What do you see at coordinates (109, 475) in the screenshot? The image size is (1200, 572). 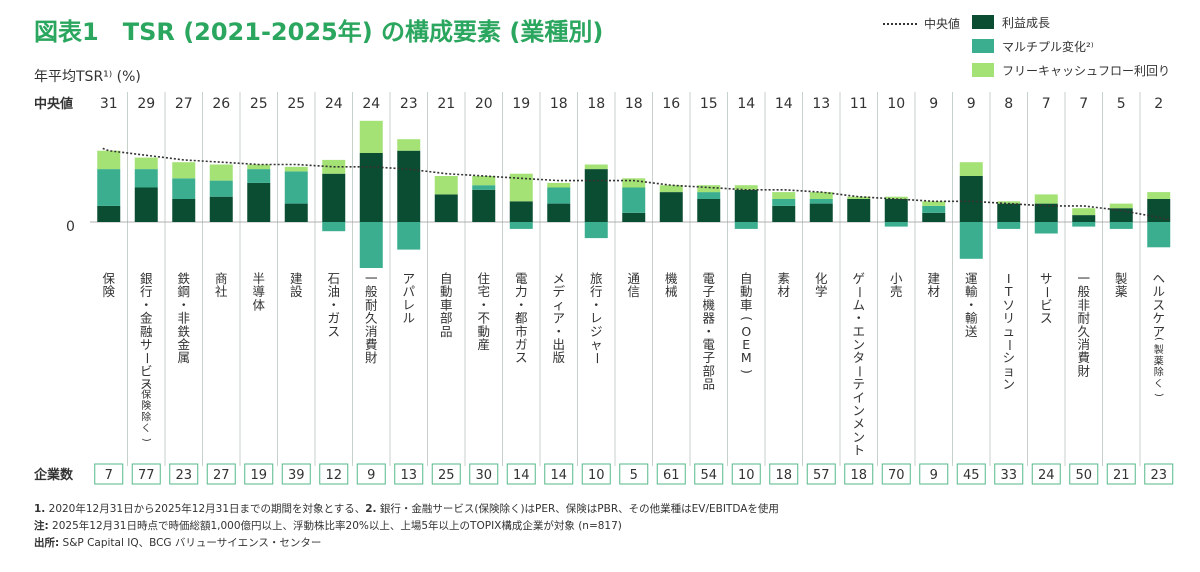 I see `company-count-value: 7` at bounding box center [109, 475].